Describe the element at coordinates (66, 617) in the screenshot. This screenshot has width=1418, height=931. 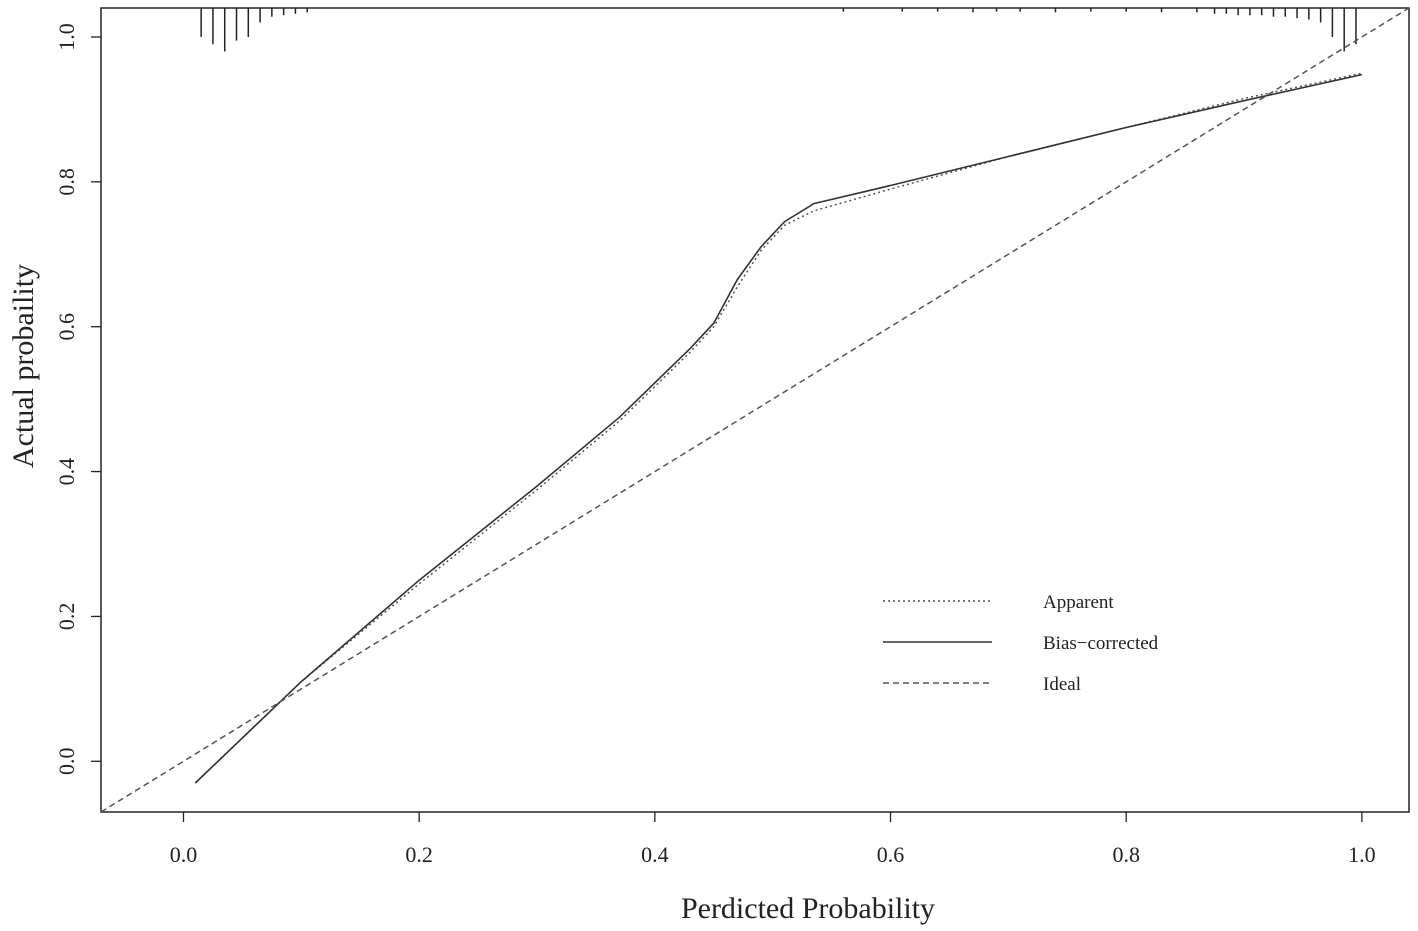
I see `y-tick-label: 0.2` at that location.